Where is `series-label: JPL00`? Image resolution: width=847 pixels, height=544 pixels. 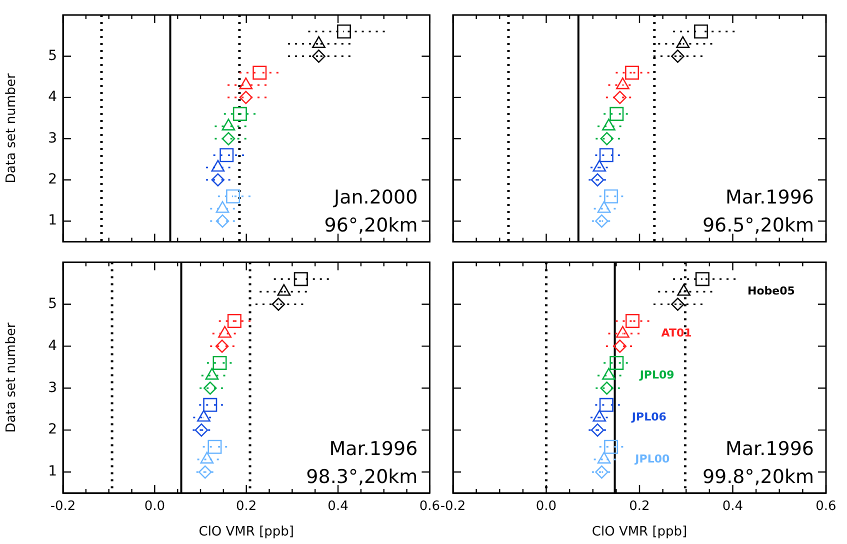
series-label: JPL00 is located at coordinates (652, 459).